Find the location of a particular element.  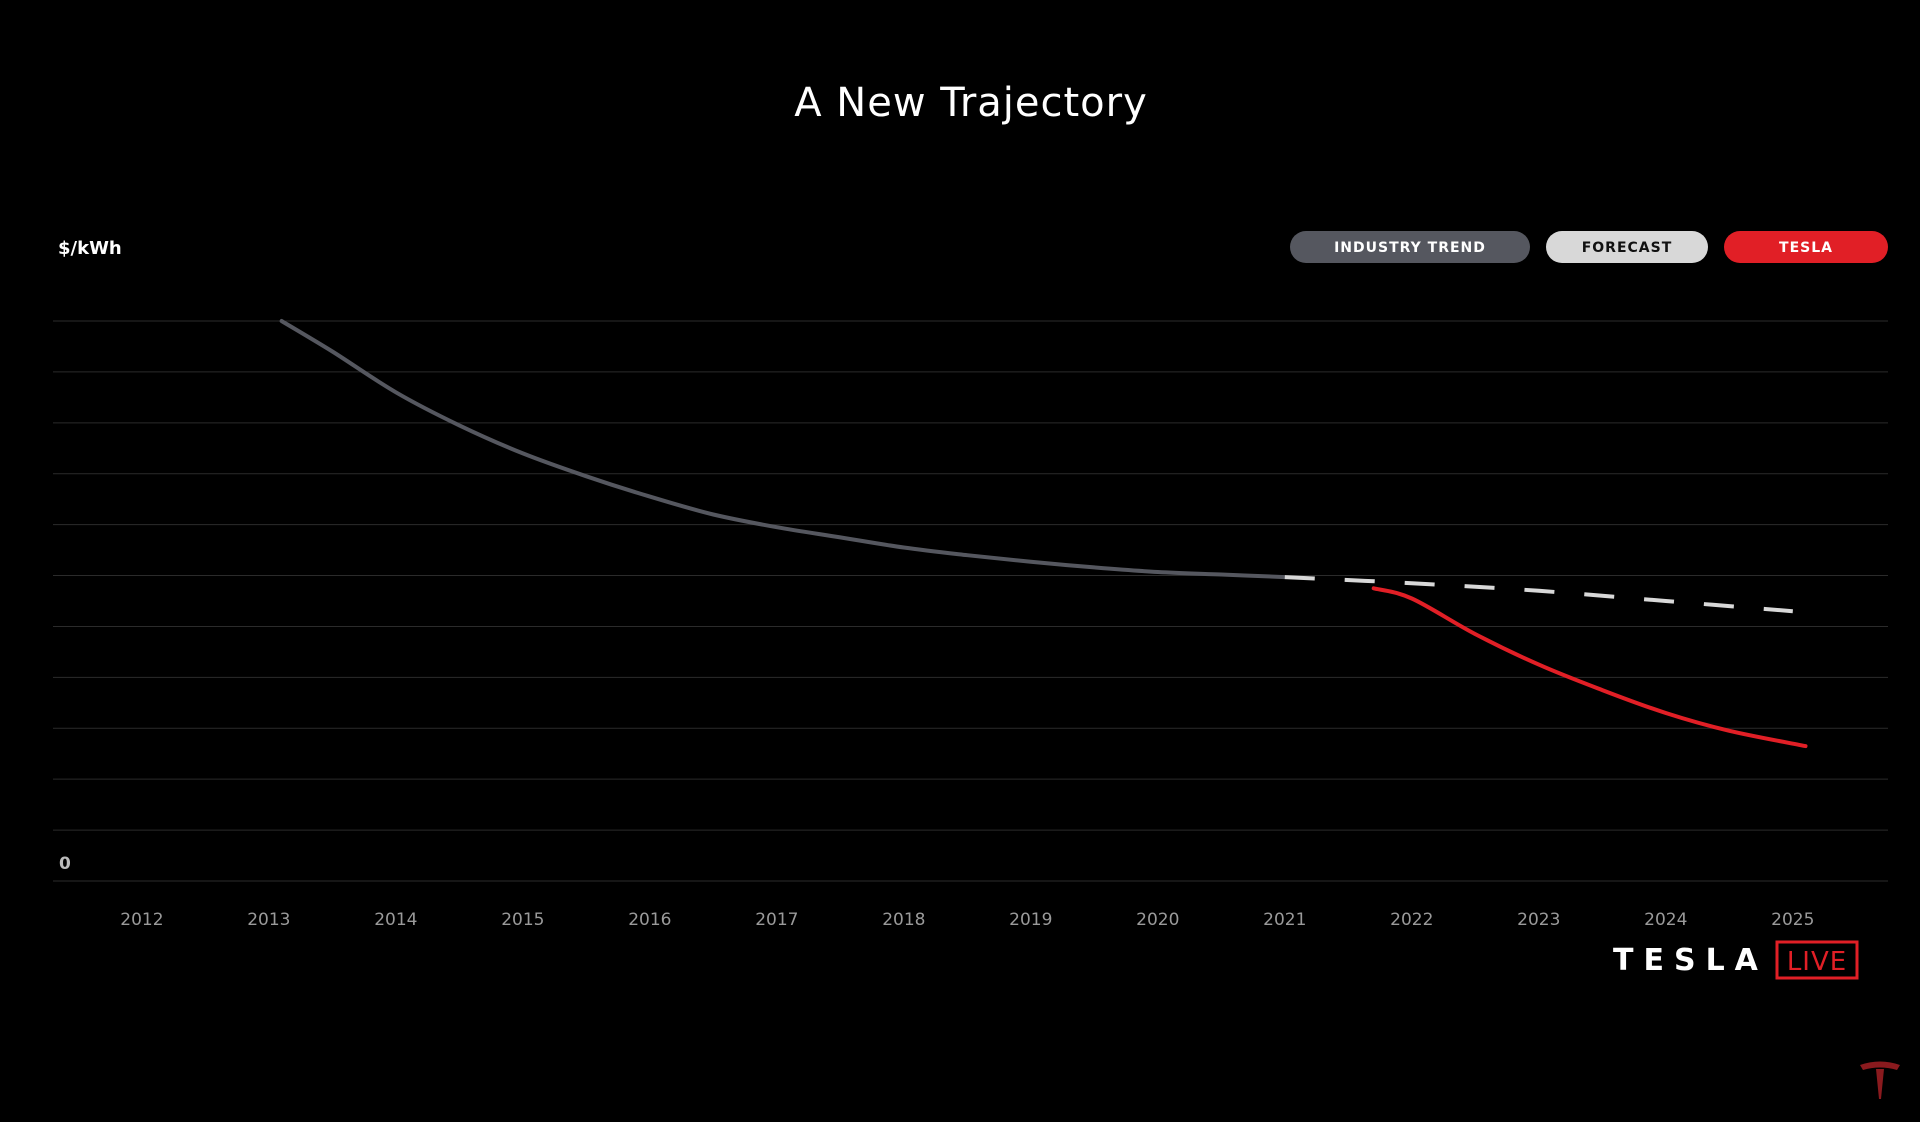

x-tick-label: 2020 is located at coordinates (1157, 920).